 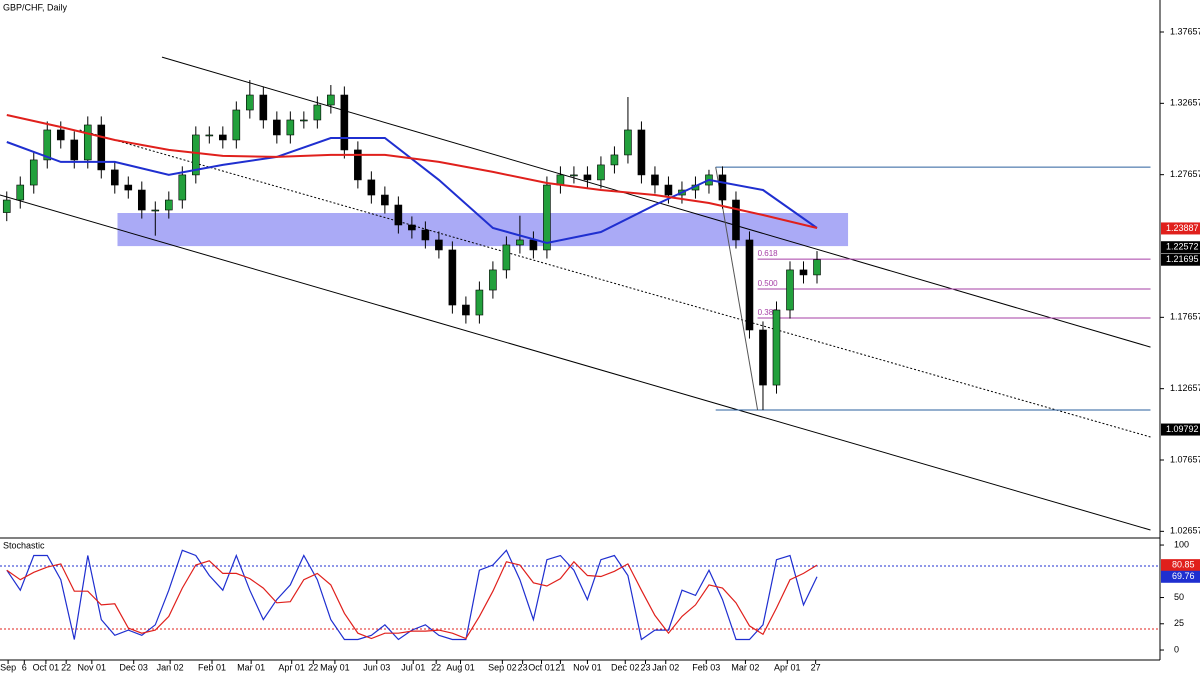 I want to click on value-tag, so click(x=1180, y=576).